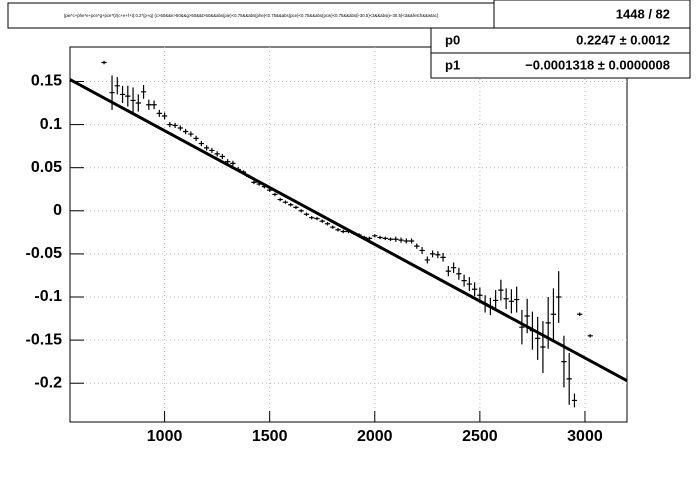 The width and height of the screenshot is (696, 477). What do you see at coordinates (44, 253) in the screenshot?
I see `y-tick-label: -0.05` at bounding box center [44, 253].